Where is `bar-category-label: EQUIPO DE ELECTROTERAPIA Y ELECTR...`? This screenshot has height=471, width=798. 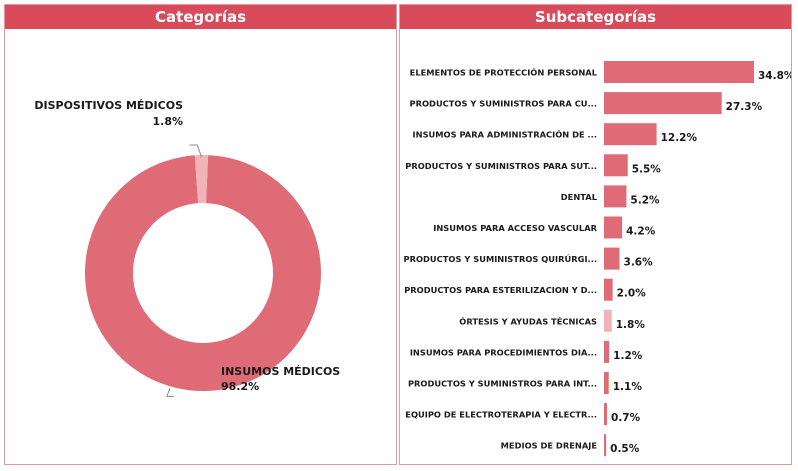
bar-category-label: EQUIPO DE ELECTROTERAPIA Y ELECTR... is located at coordinates (501, 415).